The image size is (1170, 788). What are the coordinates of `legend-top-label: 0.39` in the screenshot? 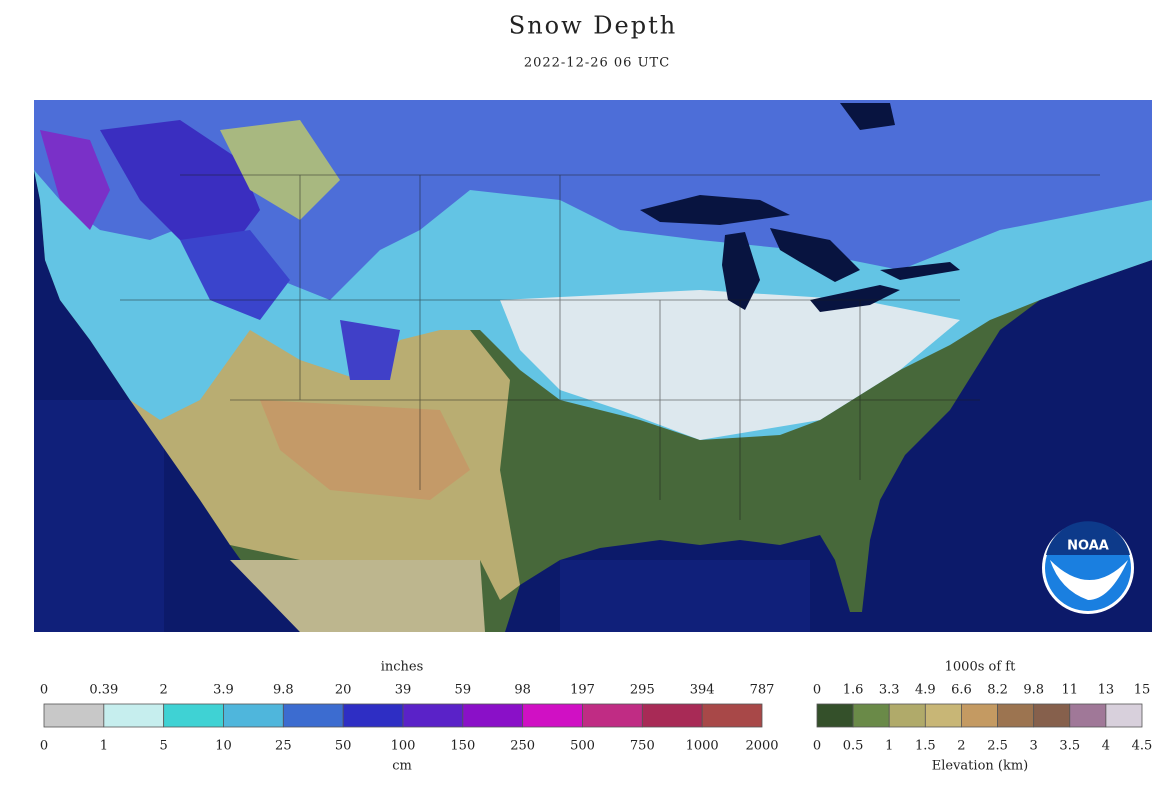 It's located at (103, 690).